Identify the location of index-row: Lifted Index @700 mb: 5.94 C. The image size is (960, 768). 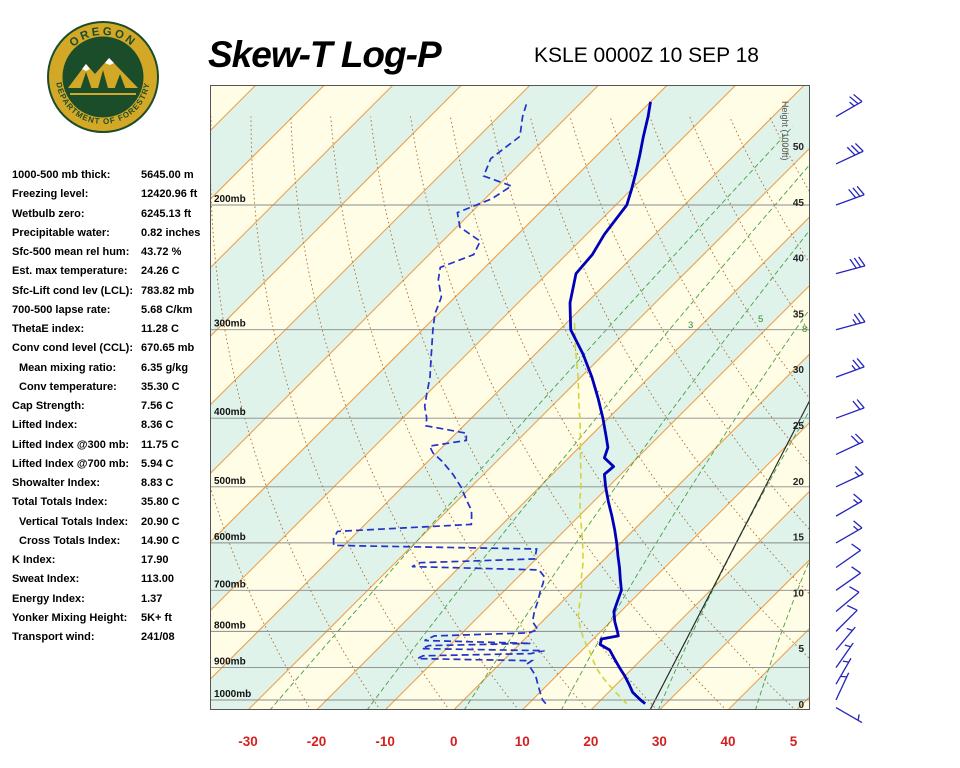
(112, 464).